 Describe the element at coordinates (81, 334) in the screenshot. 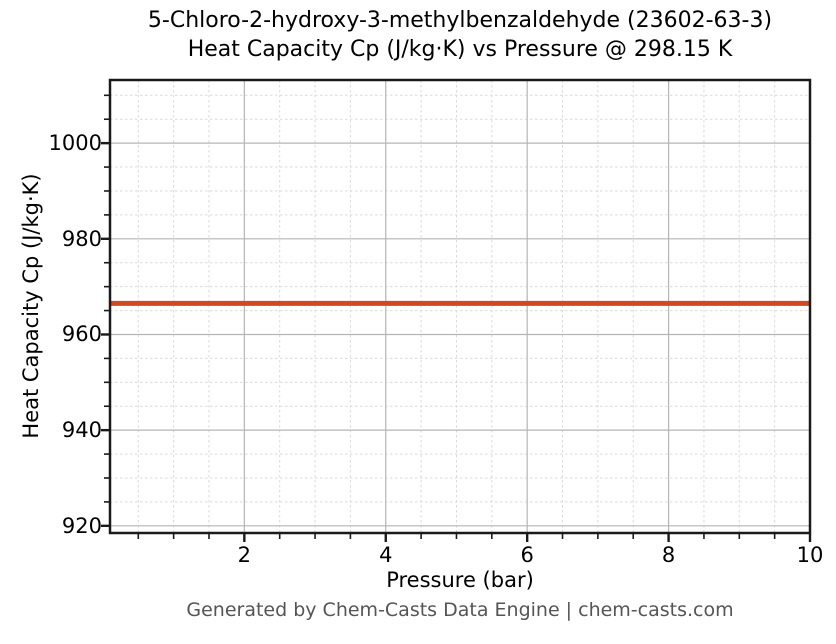

I see `y-tick-label: 960` at that location.